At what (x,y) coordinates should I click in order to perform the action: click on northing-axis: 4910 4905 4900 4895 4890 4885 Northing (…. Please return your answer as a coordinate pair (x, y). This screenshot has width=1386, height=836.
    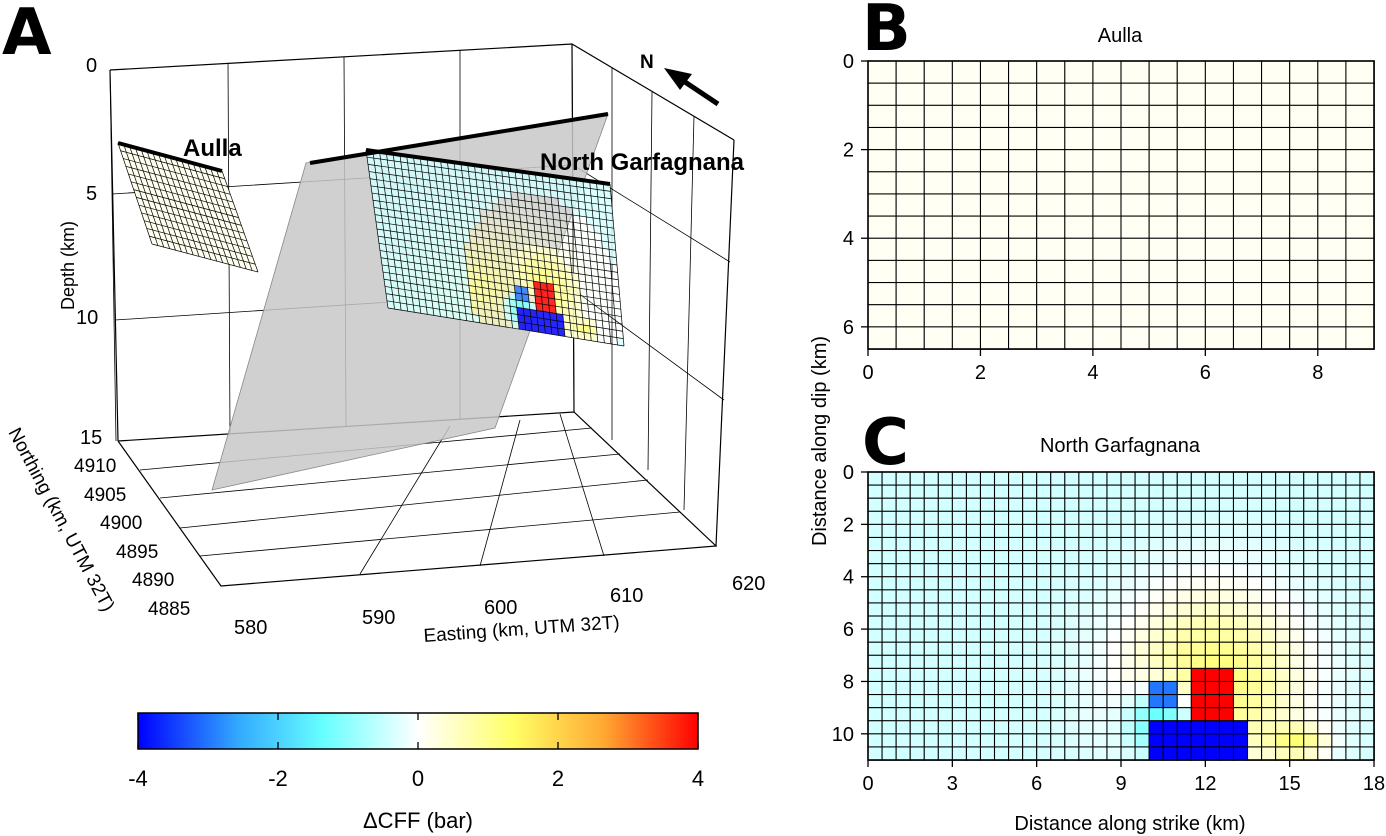
    Looking at the image, I should click on (97, 522).